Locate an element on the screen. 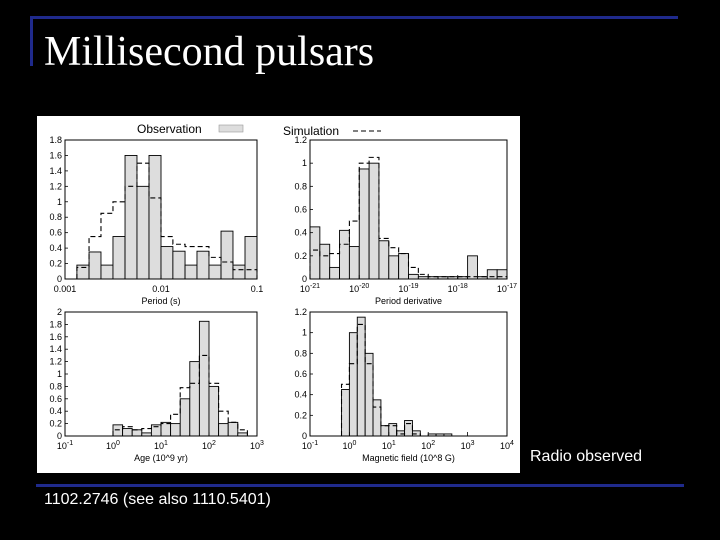 The image size is (720, 540). chart1-y-tick-label: 0.4 is located at coordinates (55, 248).